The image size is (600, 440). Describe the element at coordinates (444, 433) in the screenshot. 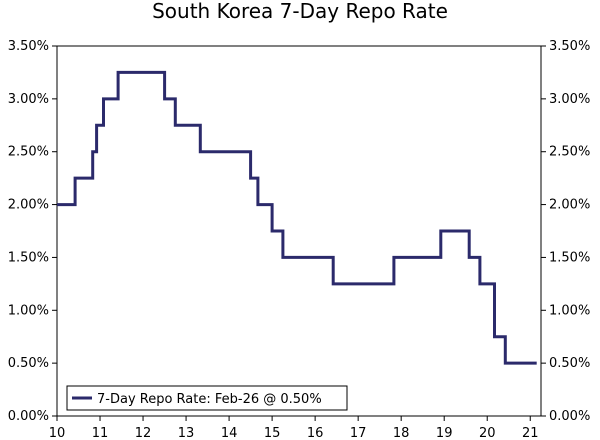

I see `x-tick-label: 19` at that location.